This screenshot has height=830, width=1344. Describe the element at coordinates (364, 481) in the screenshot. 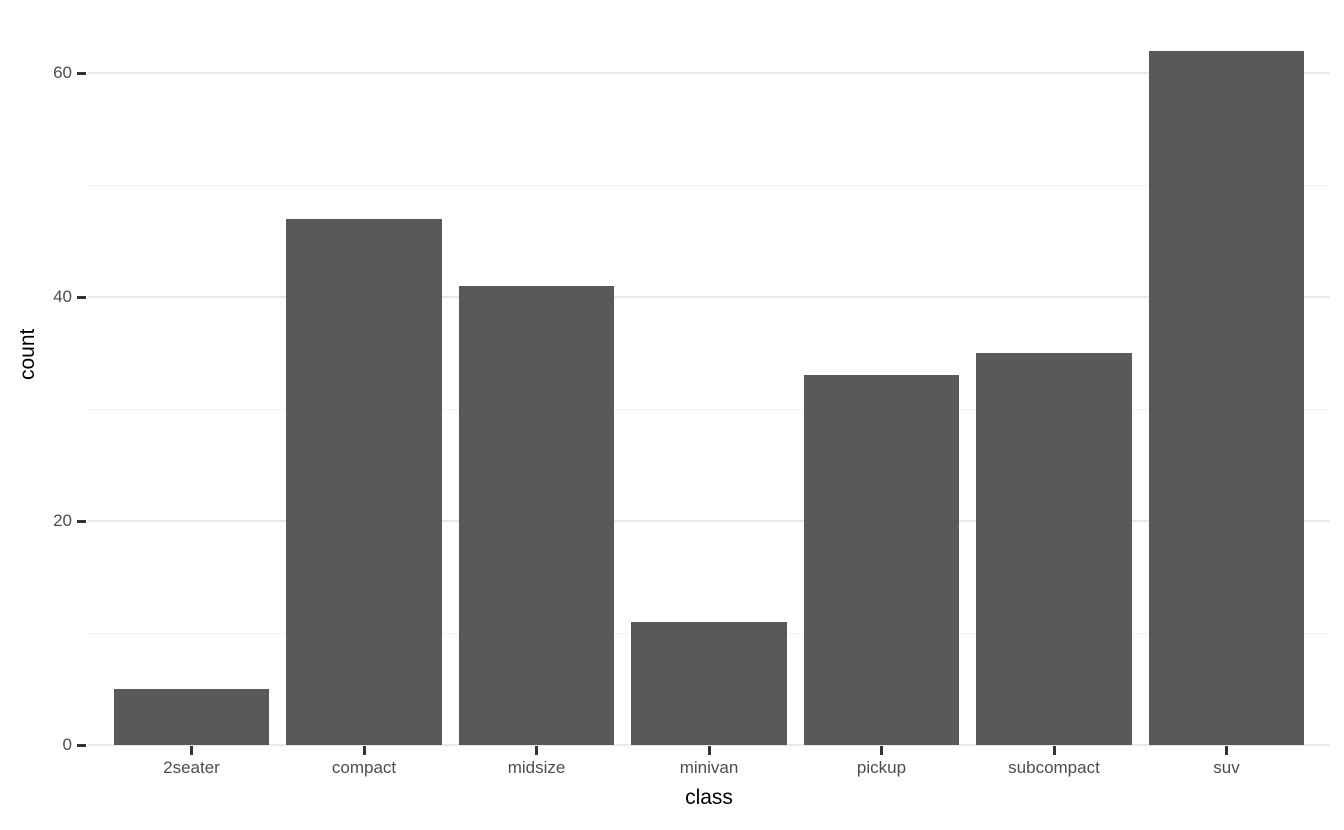

I see `bar-compact` at that location.